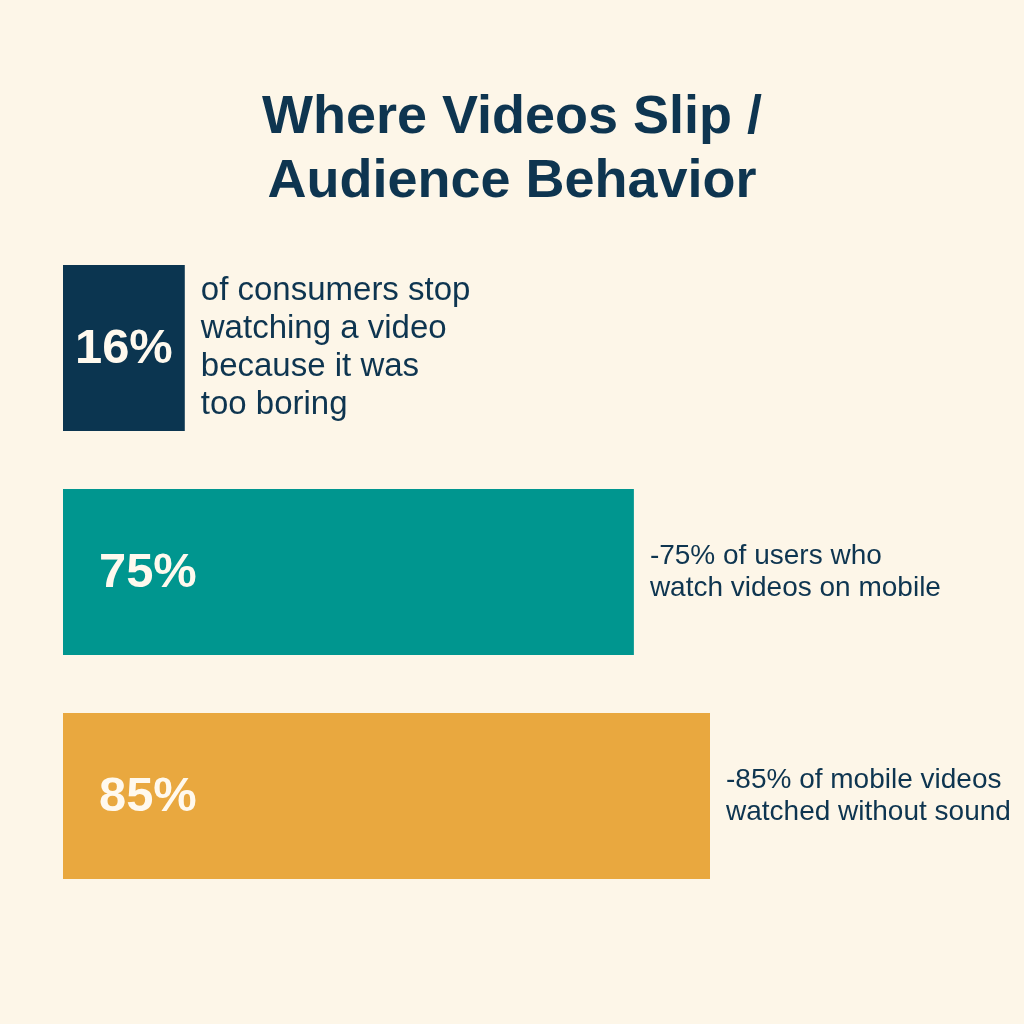 The width and height of the screenshot is (1024, 1024). Describe the element at coordinates (794, 570) in the screenshot. I see `annotation: -75% of users who watch videos on mobile` at that location.